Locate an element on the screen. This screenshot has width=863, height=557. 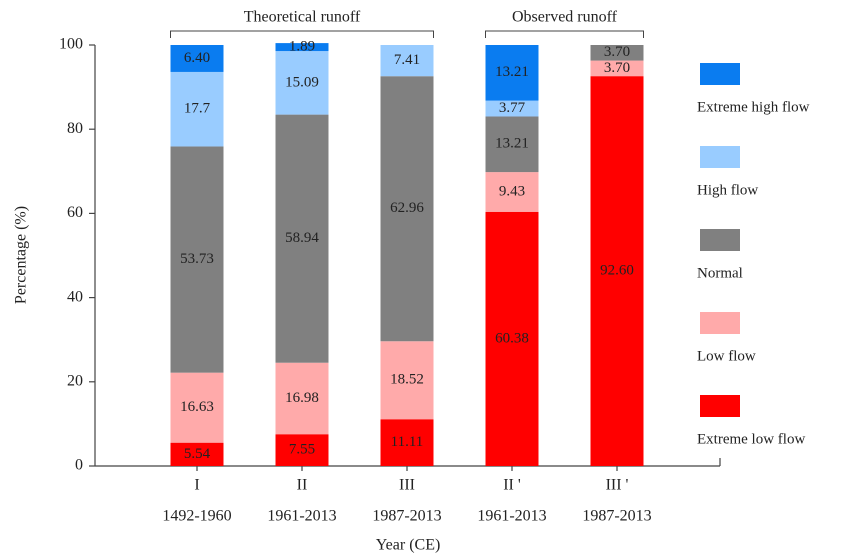
data-label: 16.98 is located at coordinates (302, 398).